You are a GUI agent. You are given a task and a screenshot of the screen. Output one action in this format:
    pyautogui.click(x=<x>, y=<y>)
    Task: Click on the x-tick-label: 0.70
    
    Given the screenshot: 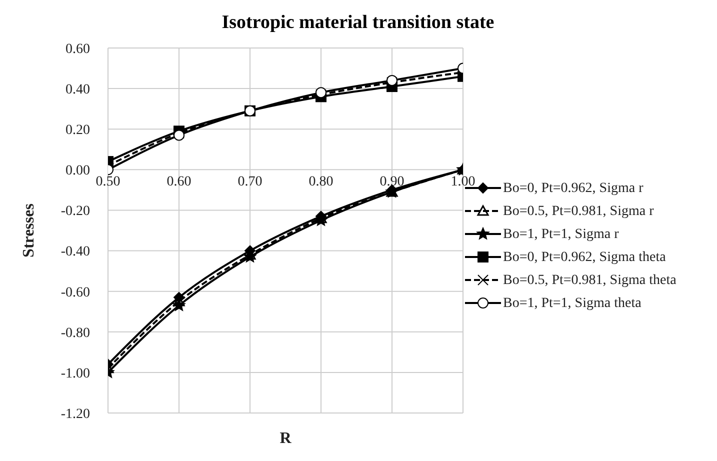 What is the action you would take?
    pyautogui.click(x=250, y=182)
    